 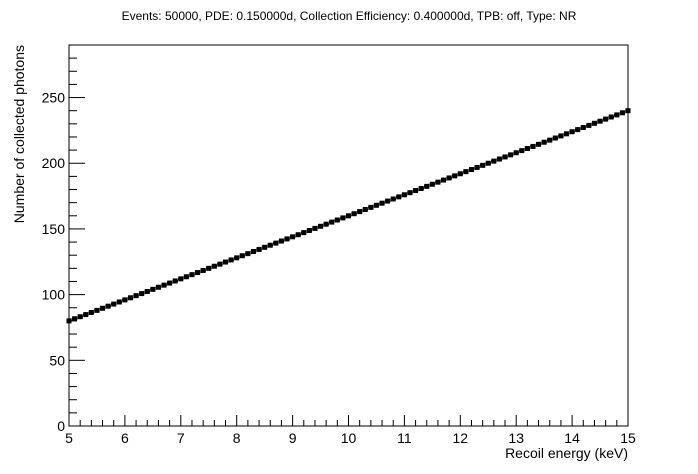 What do you see at coordinates (54, 295) in the screenshot?
I see `y-tick-label: 100` at bounding box center [54, 295].